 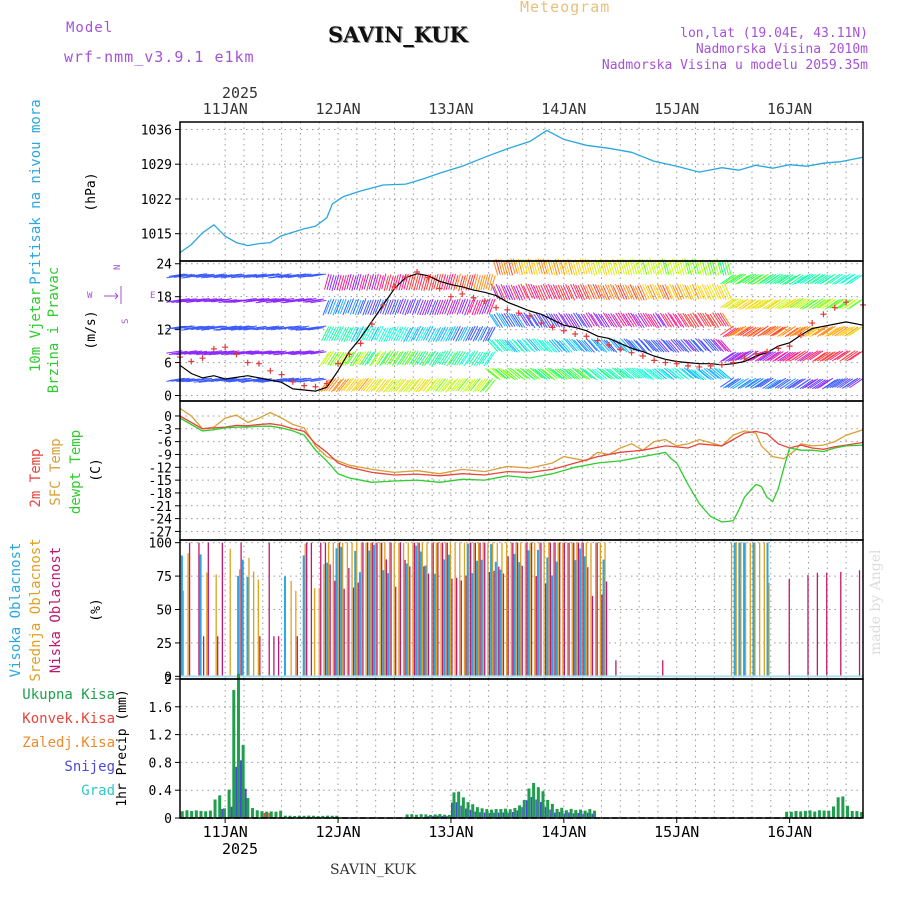 I want to click on wind-barbs, so click(x=515, y=325).